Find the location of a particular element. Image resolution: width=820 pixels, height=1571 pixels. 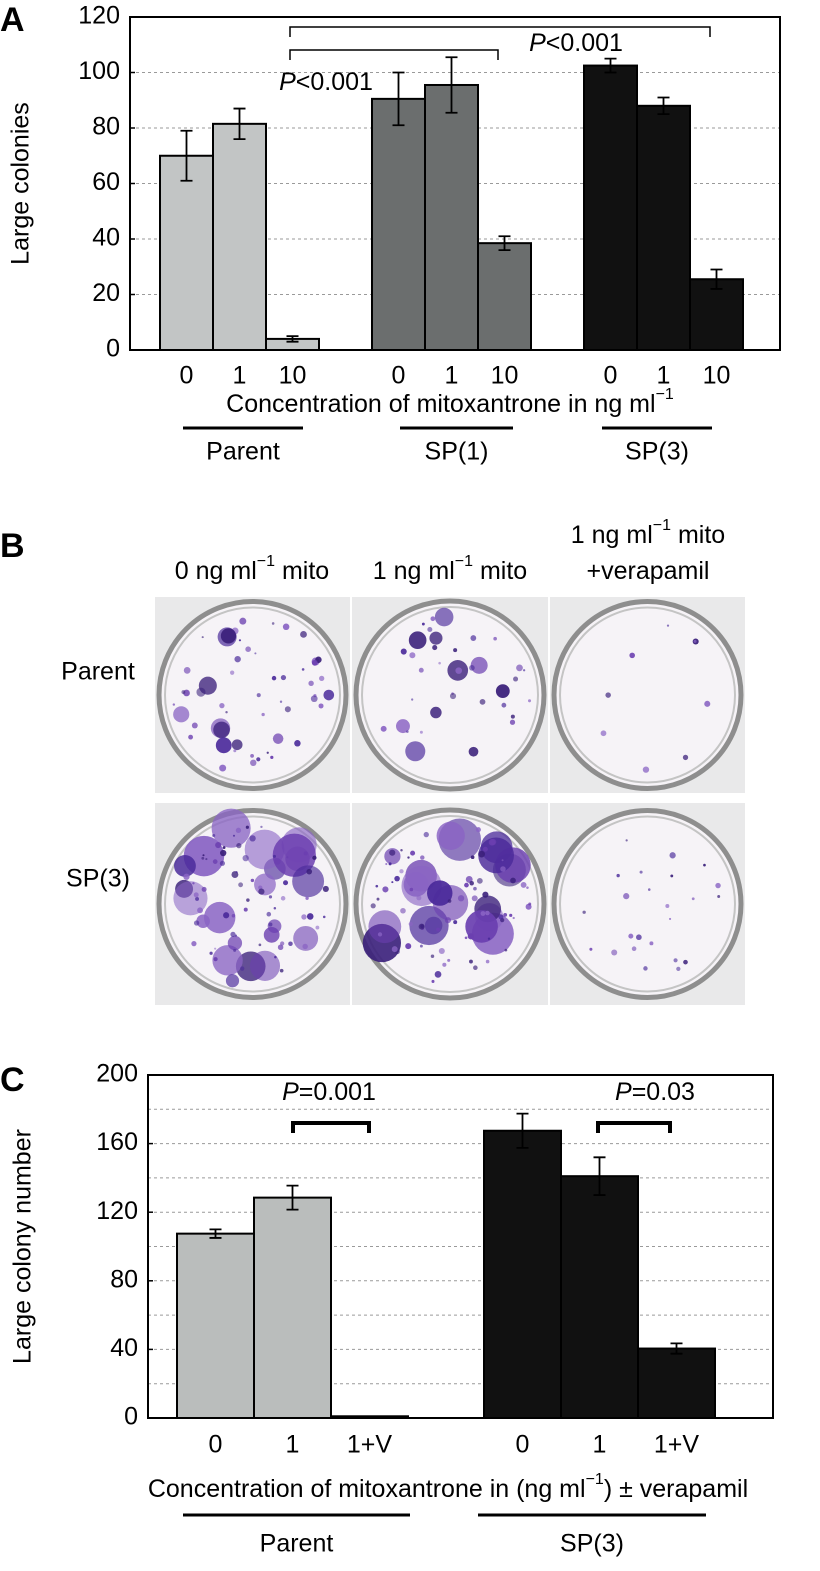

column-label: 1 ng ml−1 mito is located at coordinates (450, 568).